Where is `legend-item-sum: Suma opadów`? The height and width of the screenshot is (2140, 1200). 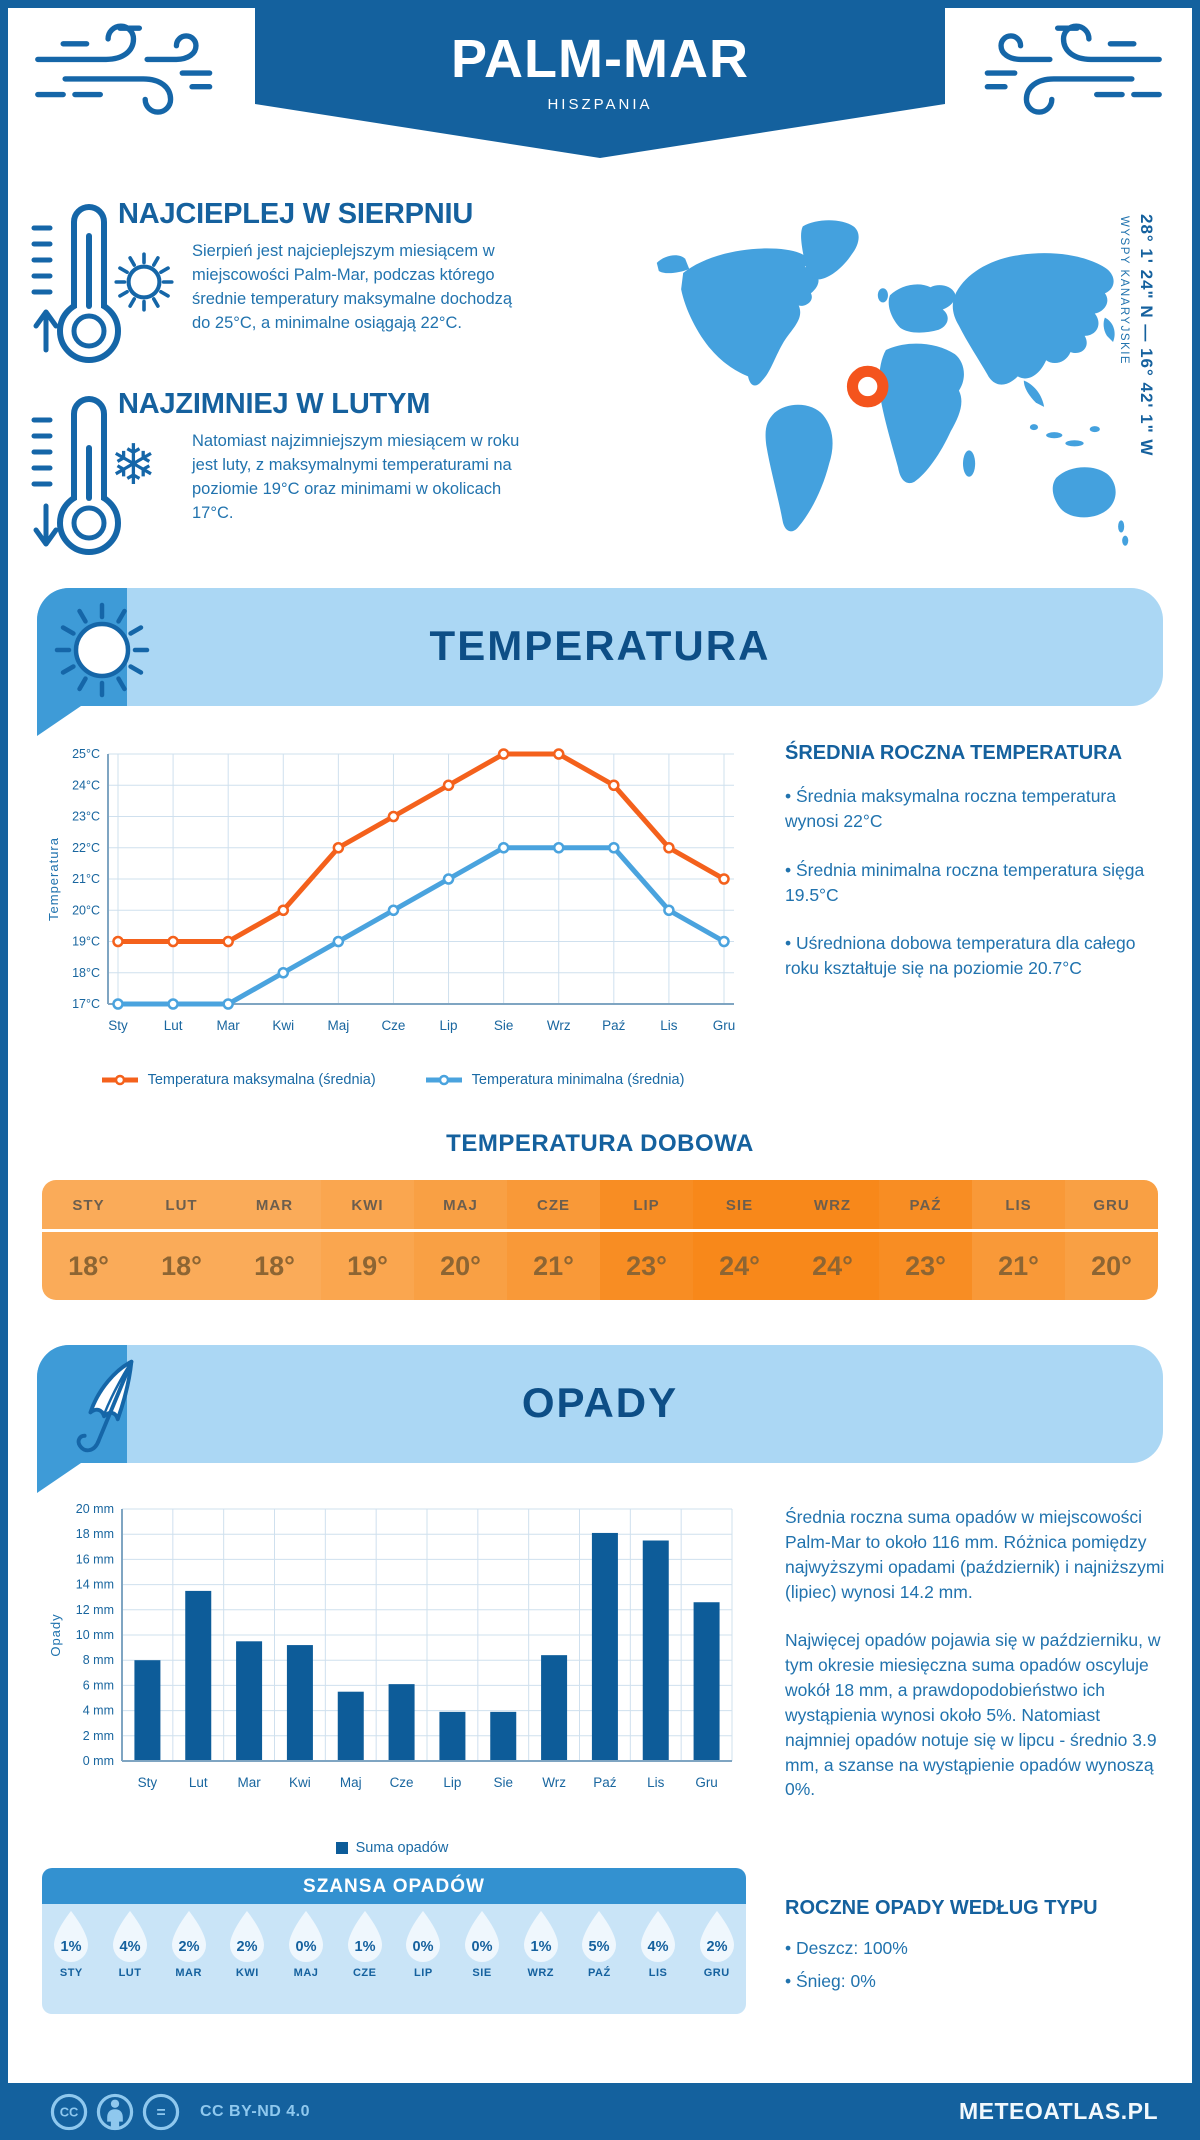
legend-item-sum: Suma opadów is located at coordinates (392, 1848).